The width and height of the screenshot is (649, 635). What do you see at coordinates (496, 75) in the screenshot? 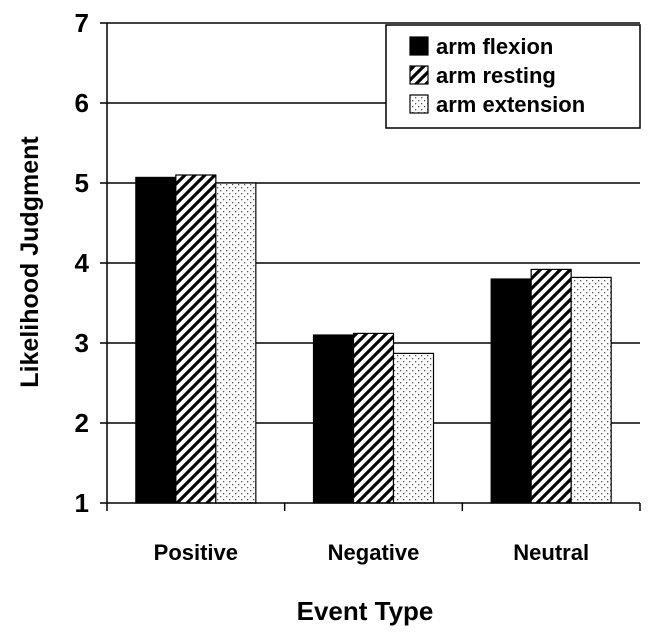
I see `legend-label: arm resting` at bounding box center [496, 75].